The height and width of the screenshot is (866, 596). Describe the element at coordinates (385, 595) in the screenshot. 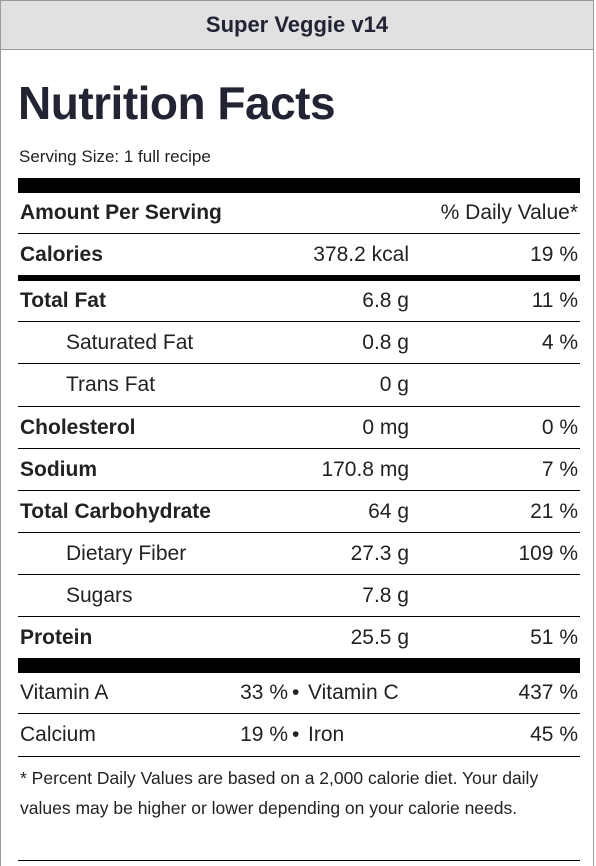

I see `nutrient-amount: 7.8 g` at that location.